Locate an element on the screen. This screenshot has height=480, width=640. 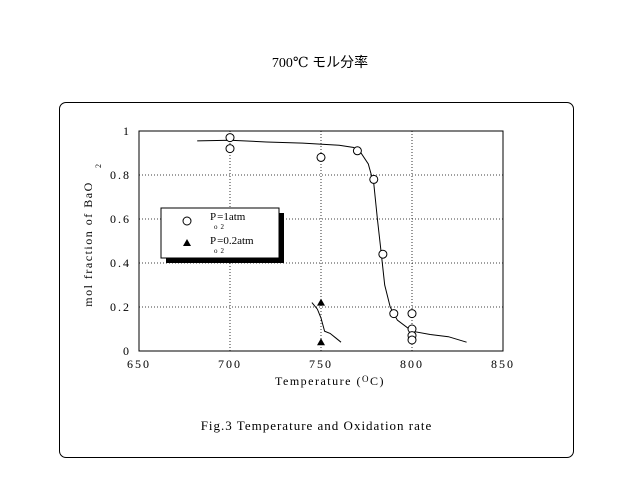
legend-entry-1-sub: o2 is located at coordinates (220, 227).